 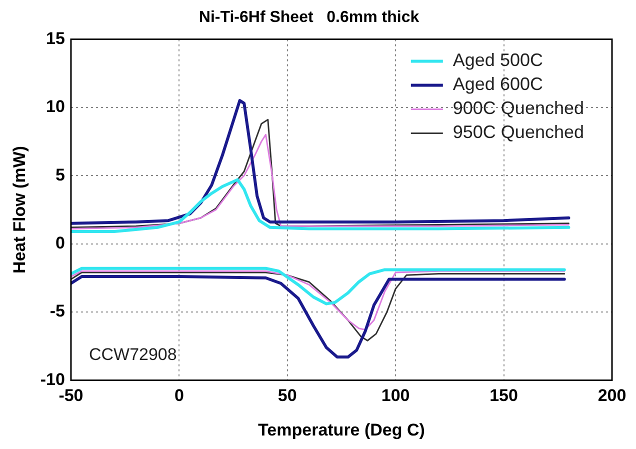 I want to click on y-tick-label: -10, so click(x=52, y=379).